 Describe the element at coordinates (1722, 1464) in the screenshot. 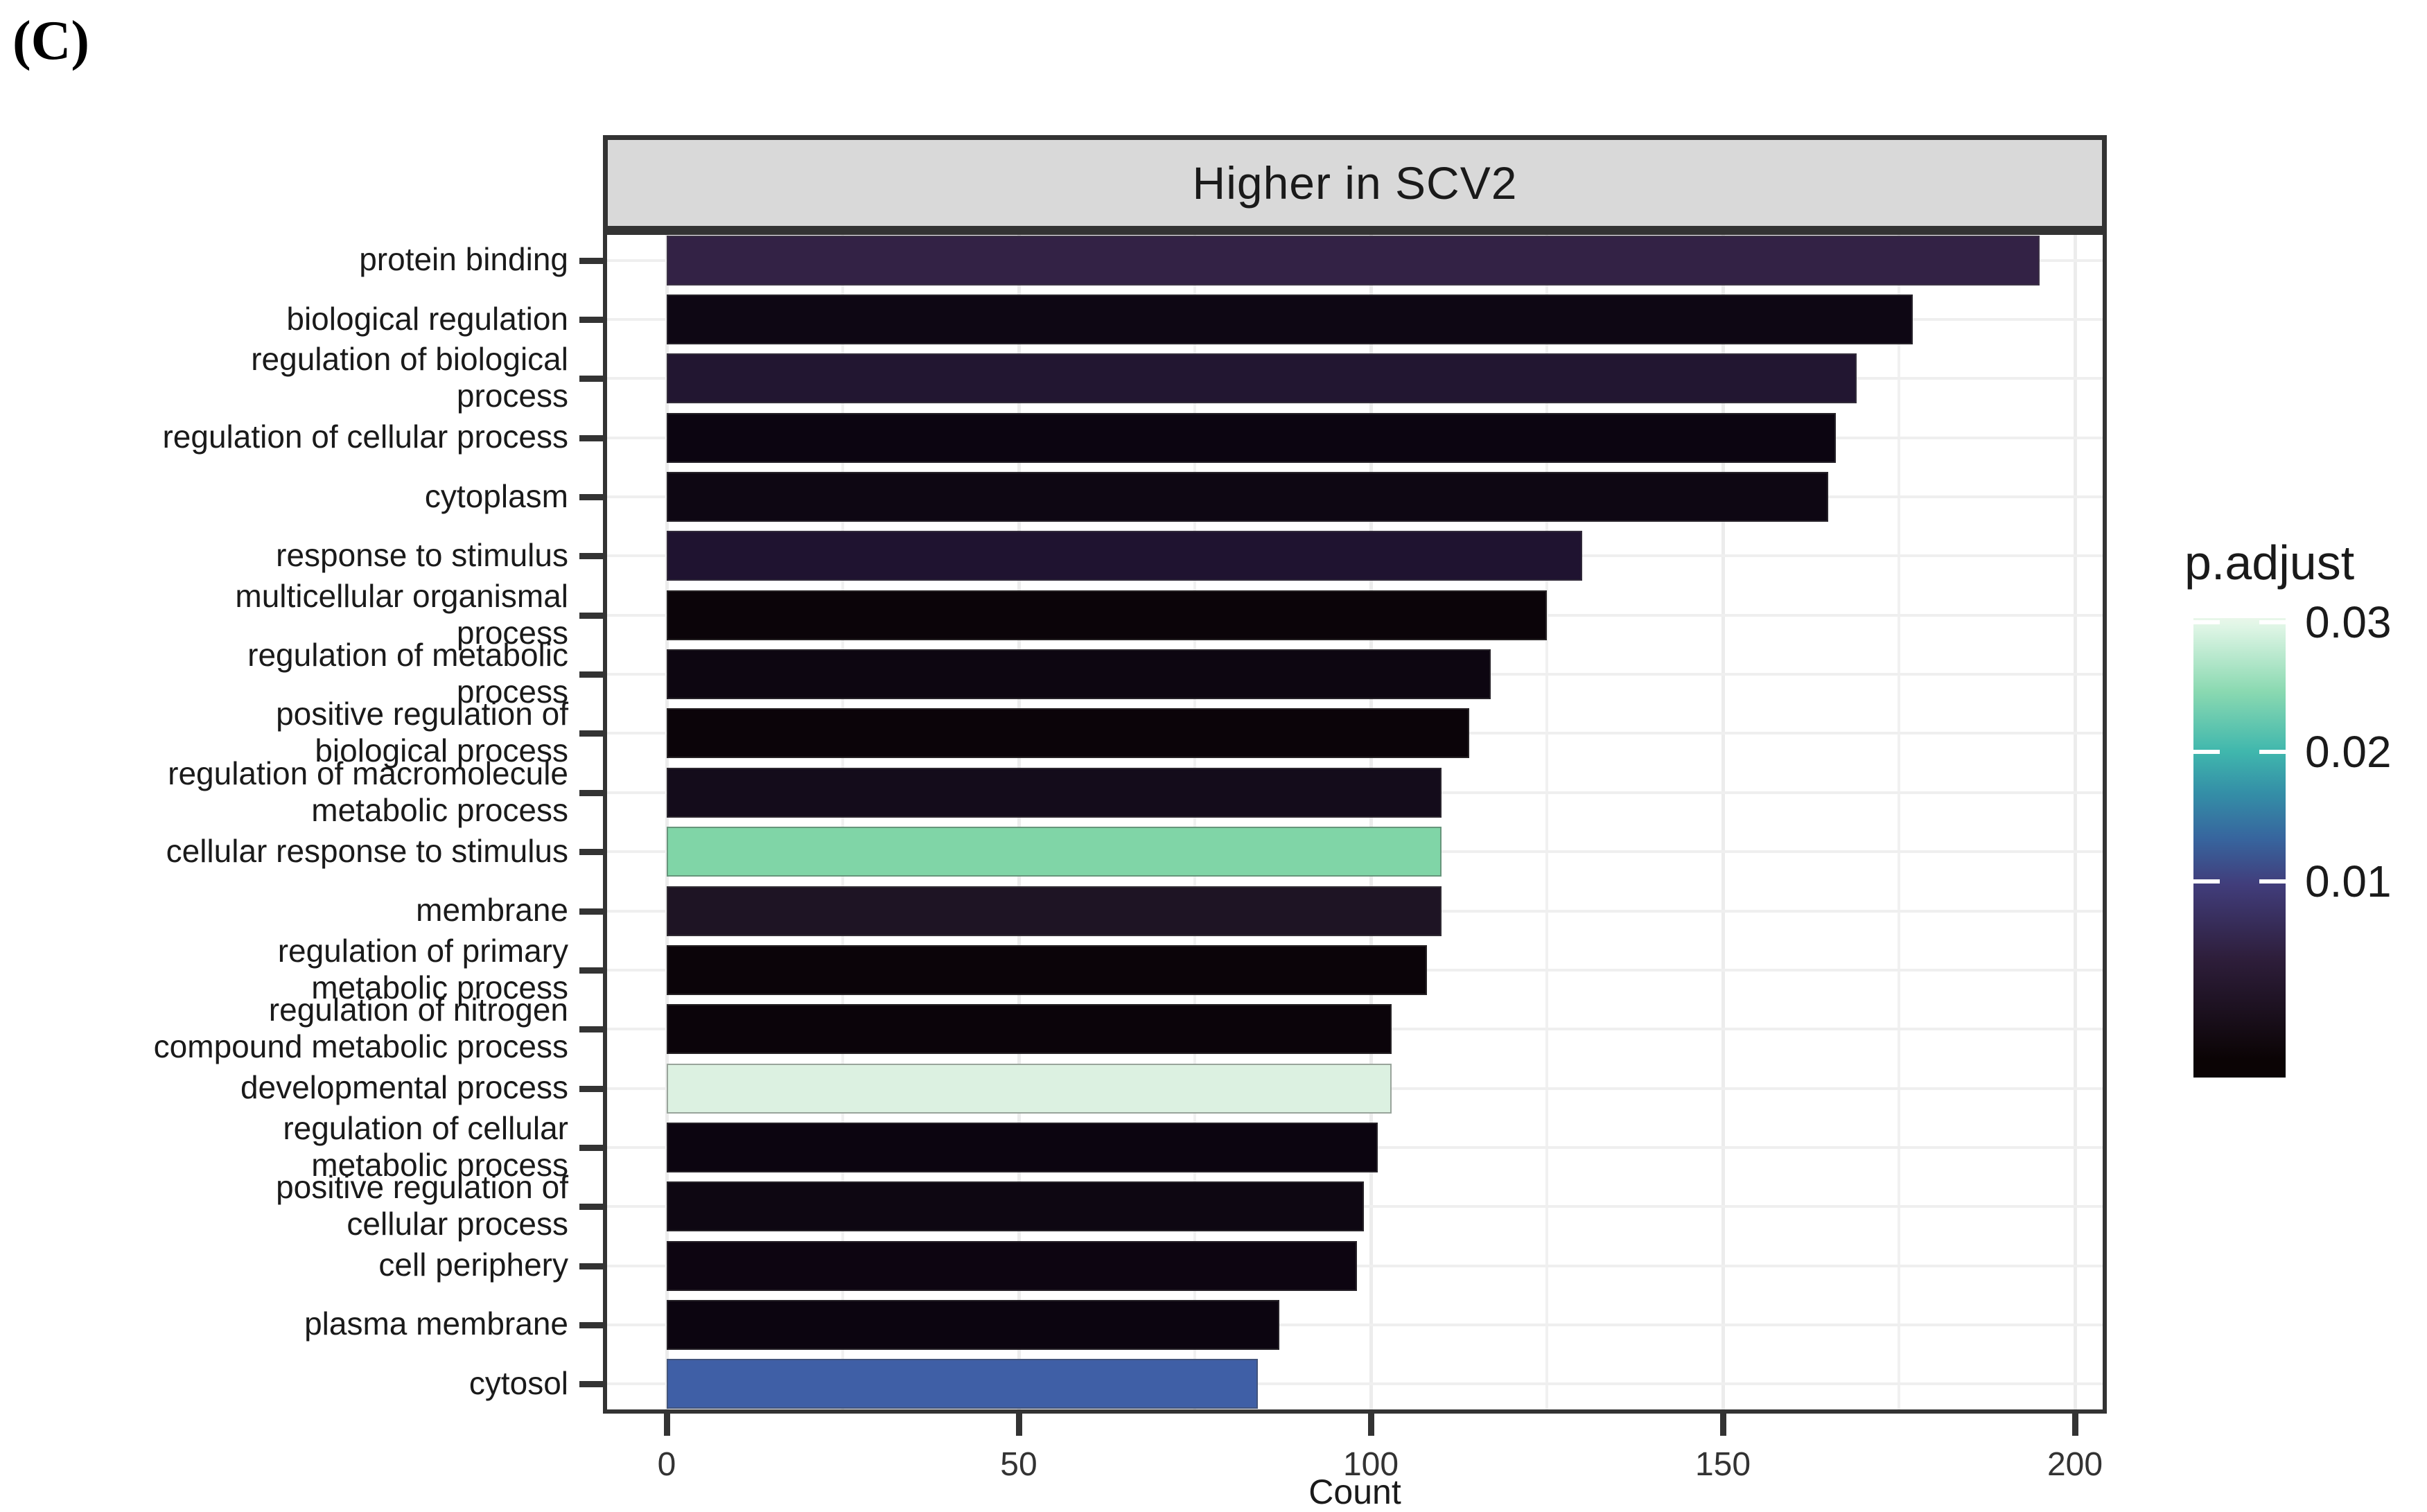

I see `x-axis-tick-label: 150` at that location.